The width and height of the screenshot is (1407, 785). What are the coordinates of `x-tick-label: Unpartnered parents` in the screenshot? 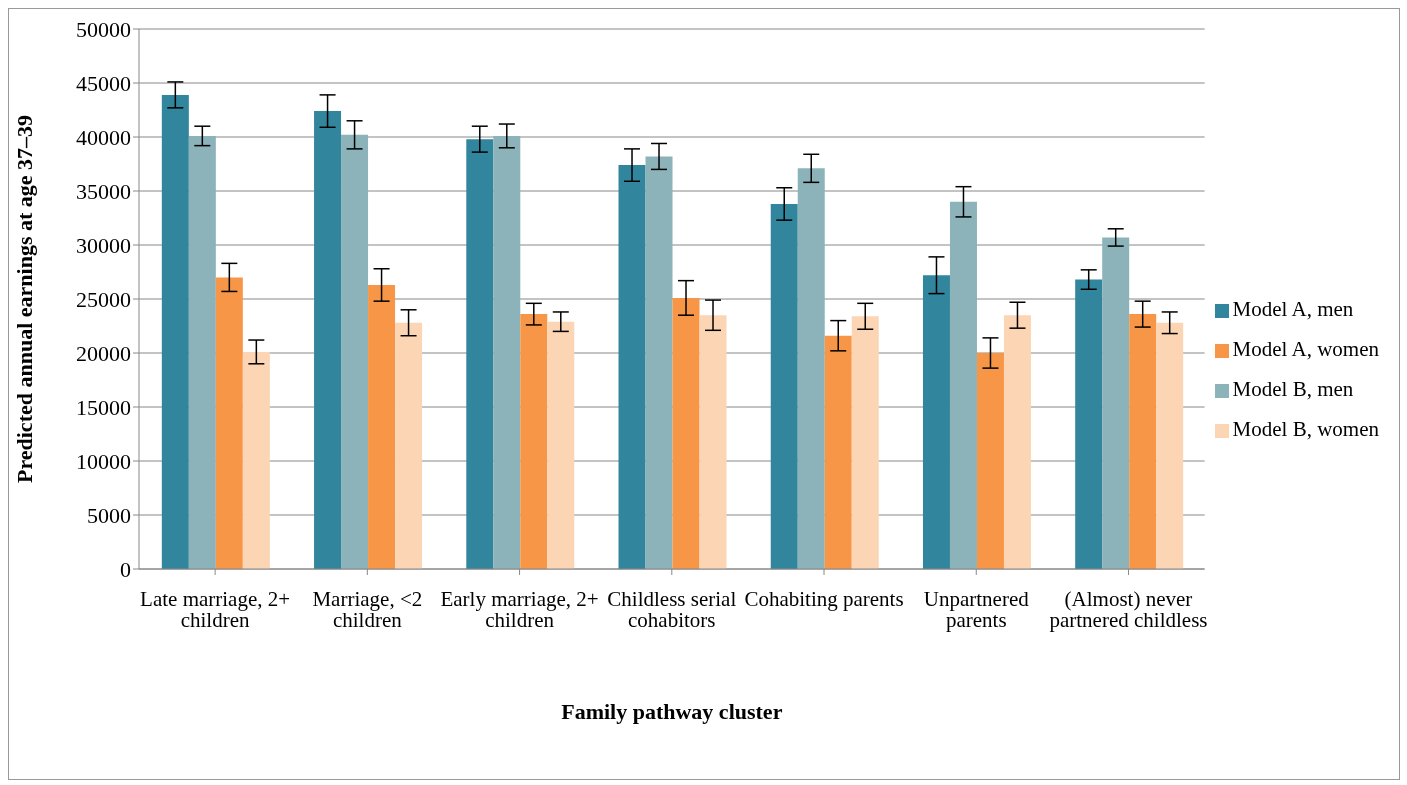 It's located at (976, 609).